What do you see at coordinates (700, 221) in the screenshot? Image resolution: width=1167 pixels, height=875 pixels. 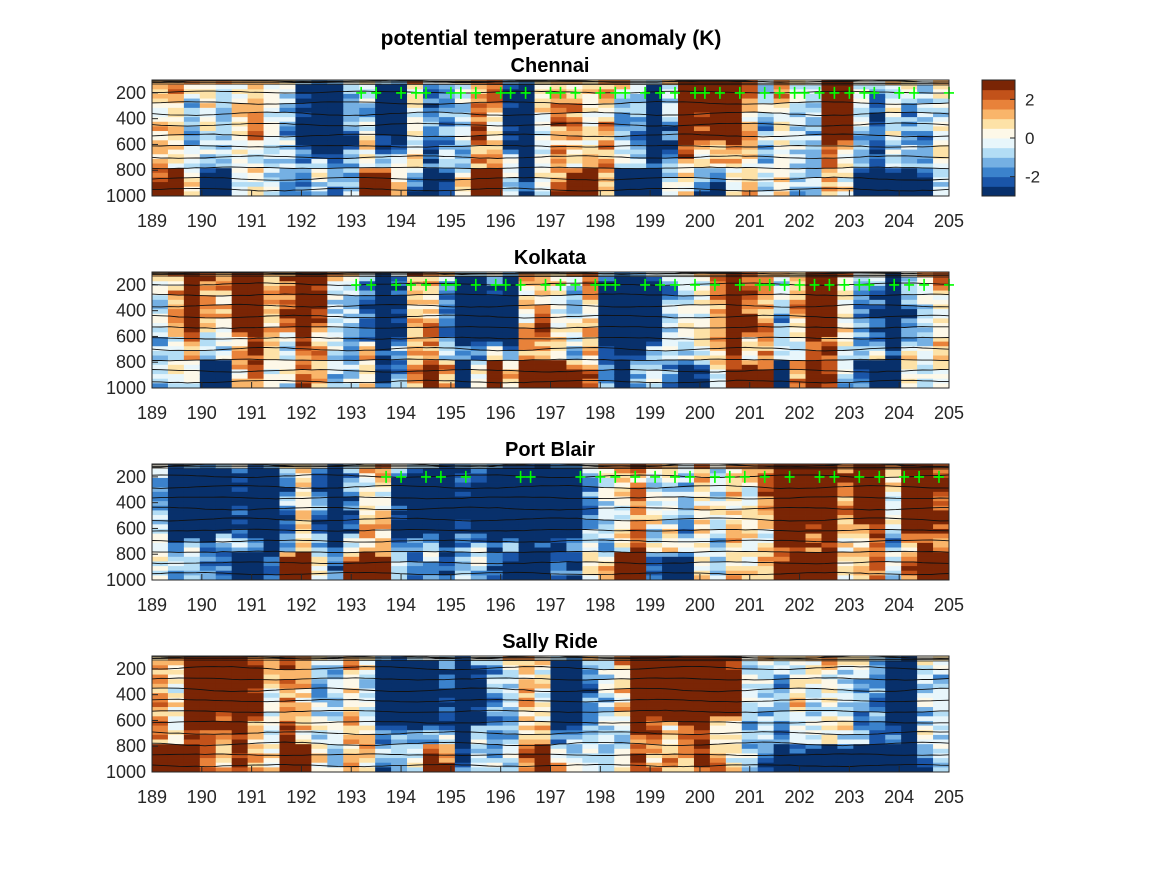 I see `x-tick-label: 200` at bounding box center [700, 221].